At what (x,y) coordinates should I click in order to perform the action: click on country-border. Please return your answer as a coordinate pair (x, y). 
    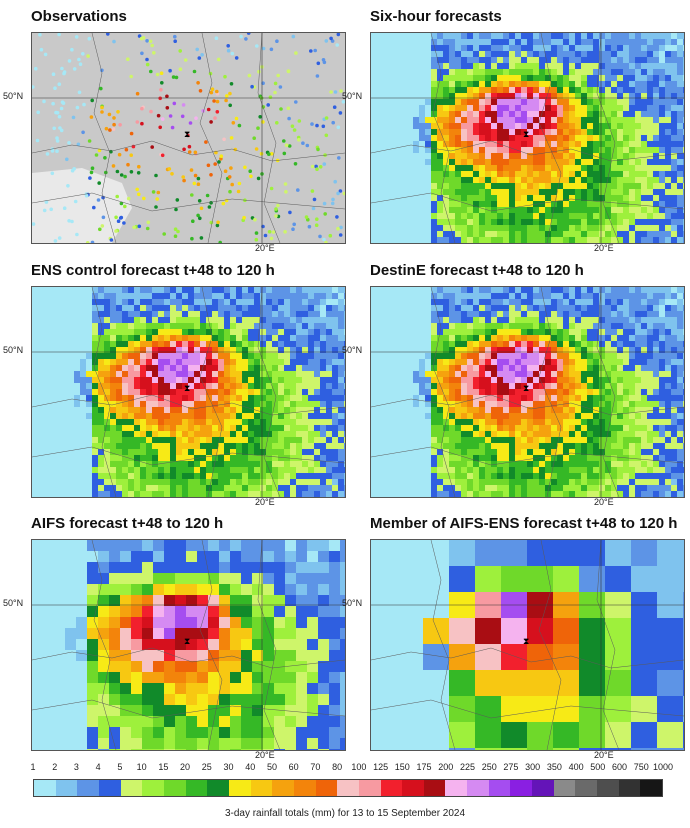
    Looking at the image, I should click on (188, 151).